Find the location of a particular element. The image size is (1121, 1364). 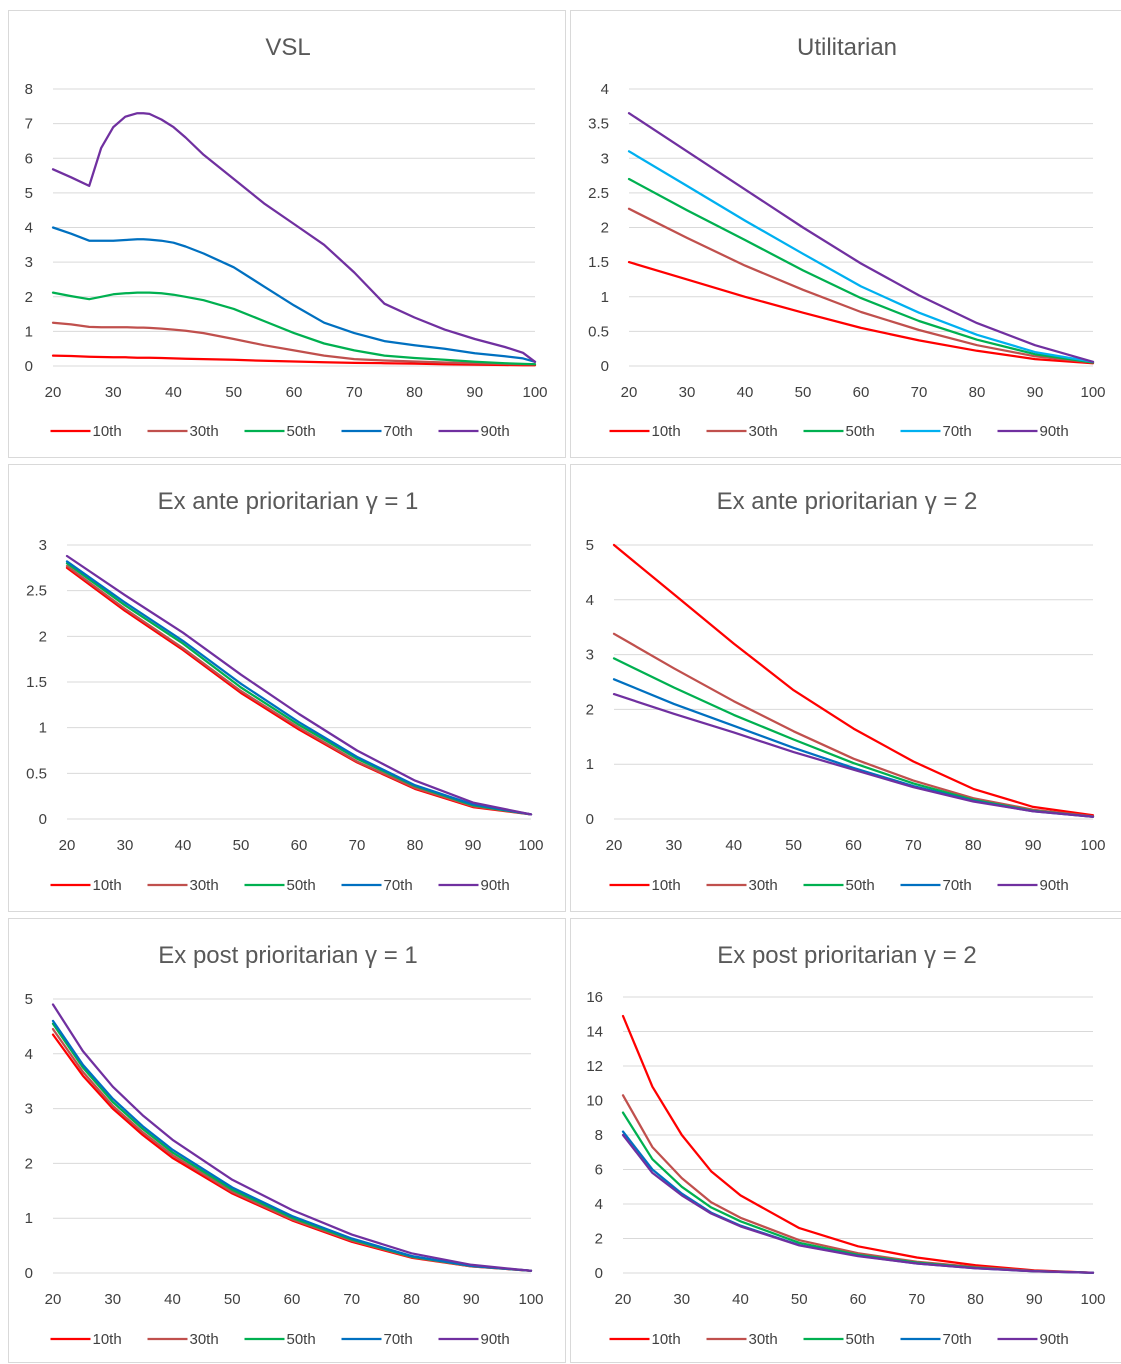

chart-title: Ex post prioritarian γ = 2 is located at coordinates (846, 955).